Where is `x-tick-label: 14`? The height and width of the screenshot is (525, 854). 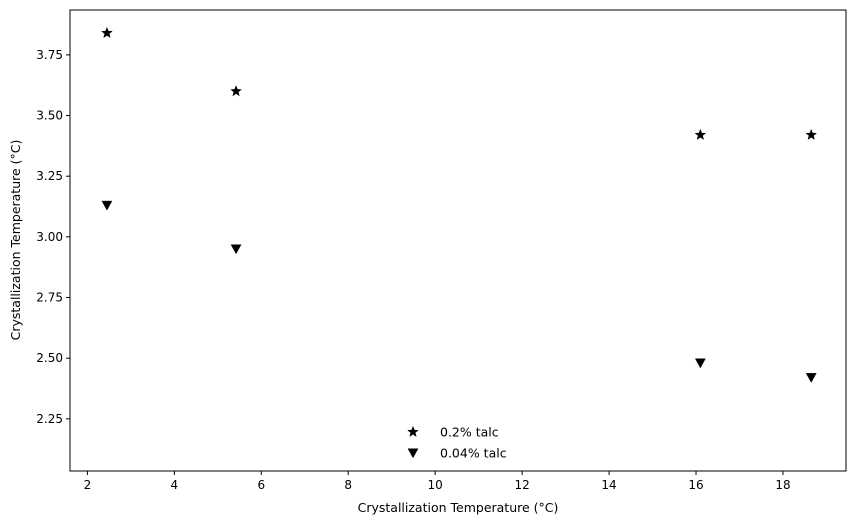
x-tick-label: 14 is located at coordinates (608, 485).